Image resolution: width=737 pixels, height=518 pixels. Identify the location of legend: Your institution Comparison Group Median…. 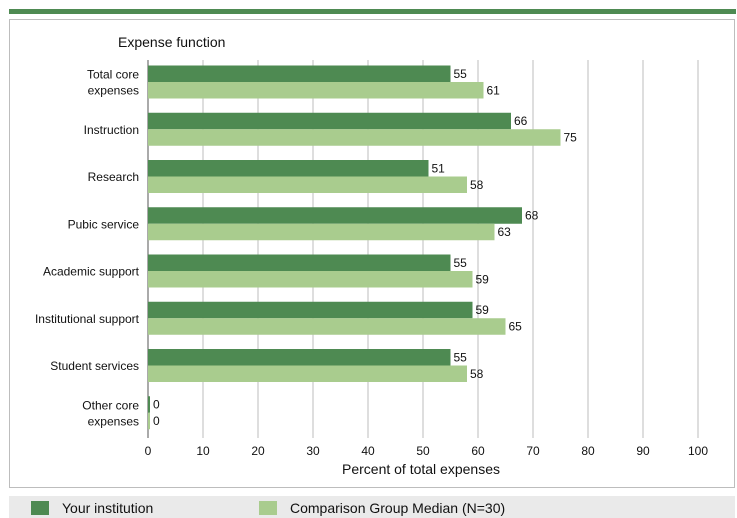
(372, 507).